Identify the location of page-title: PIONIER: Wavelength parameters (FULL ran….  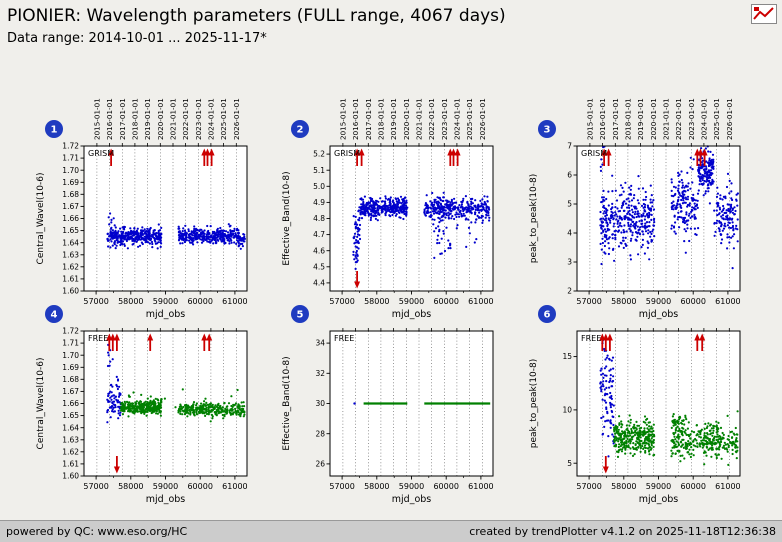
(256, 16).